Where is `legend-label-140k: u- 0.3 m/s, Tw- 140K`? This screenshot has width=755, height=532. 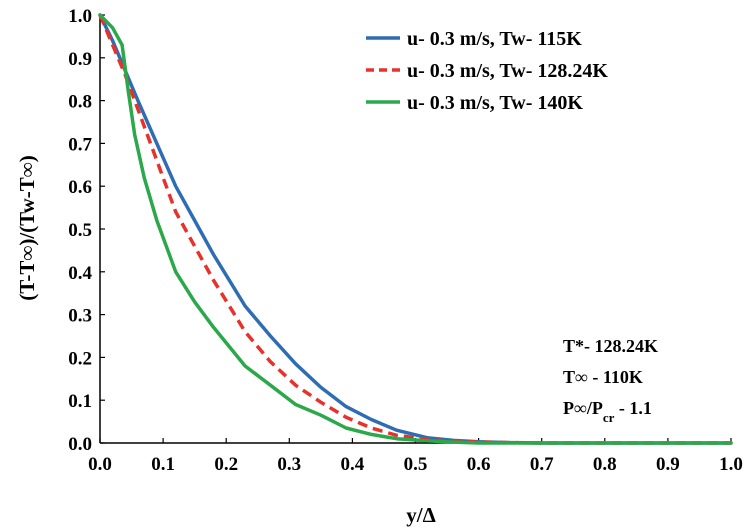
legend-label-140k: u- 0.3 m/s, Tw- 140K is located at coordinates (495, 103).